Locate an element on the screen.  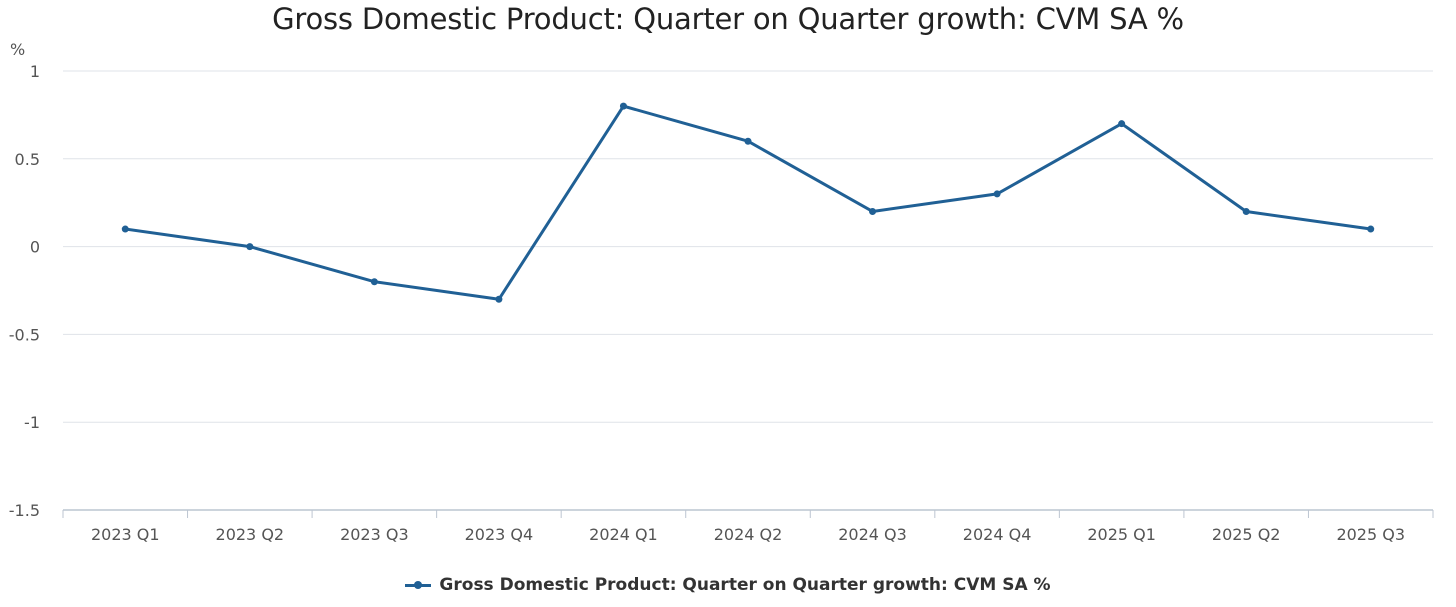
x-tick-label: 2024 Q2 is located at coordinates (748, 534).